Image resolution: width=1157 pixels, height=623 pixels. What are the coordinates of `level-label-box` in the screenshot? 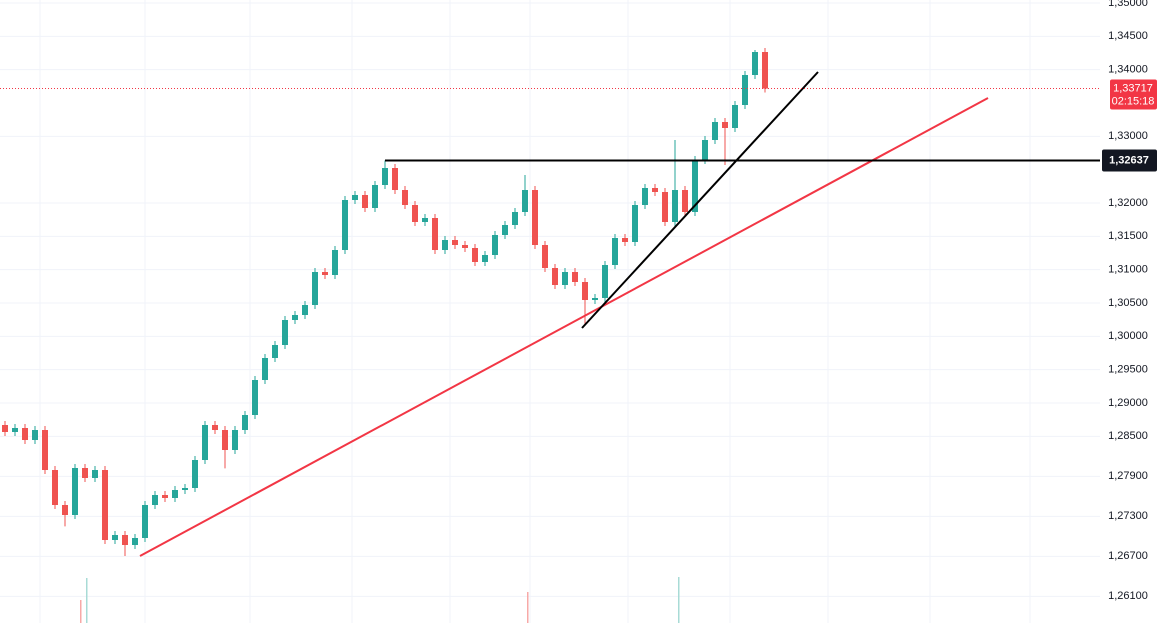 It's located at (1129, 160).